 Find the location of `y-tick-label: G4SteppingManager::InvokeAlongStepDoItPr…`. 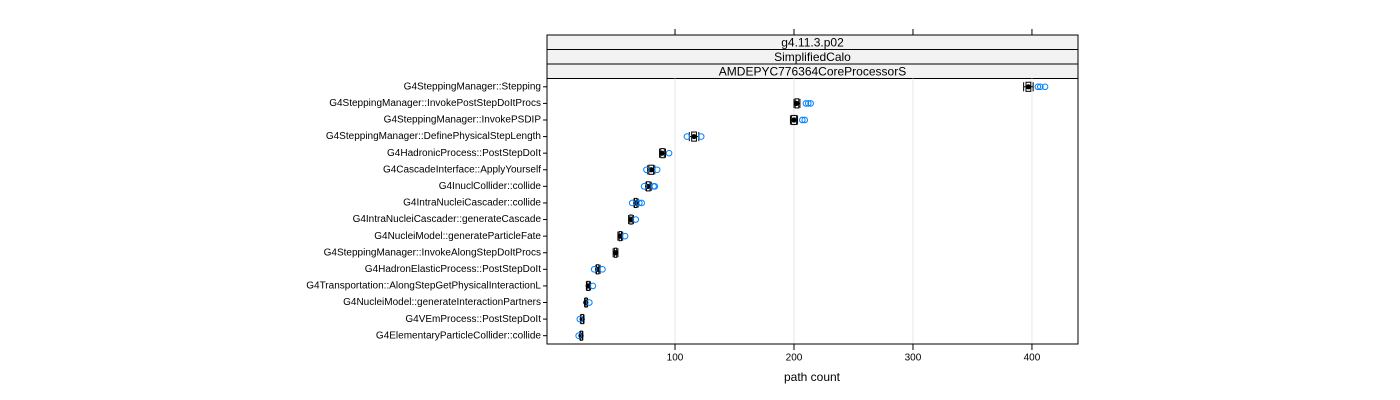

y-tick-label: G4SteppingManager::InvokeAlongStepDoItPr… is located at coordinates (432, 252).